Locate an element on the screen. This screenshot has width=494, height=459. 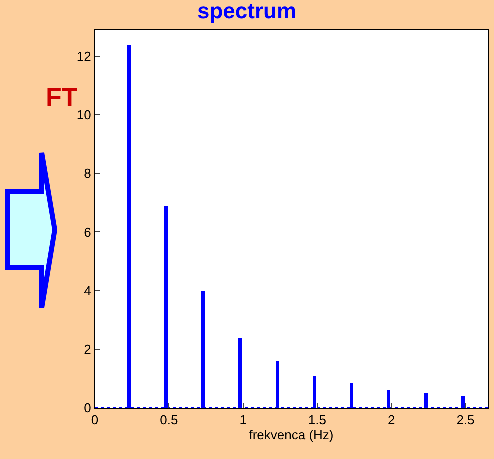
y-tick-label: 0 is located at coordinates (88, 408).